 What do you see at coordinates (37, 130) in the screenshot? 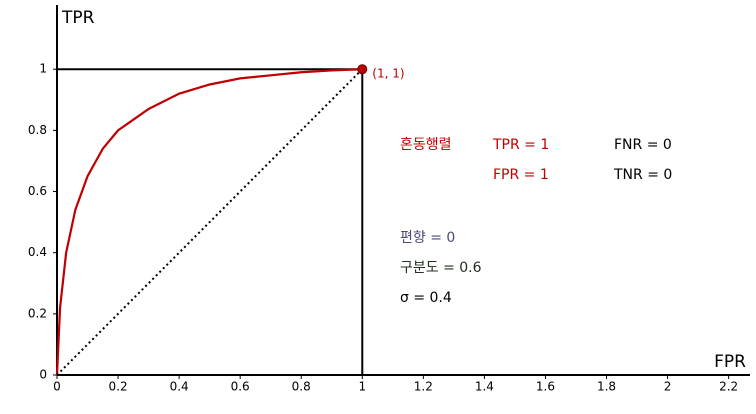
I see `y-tick-label: 0.8` at bounding box center [37, 130].